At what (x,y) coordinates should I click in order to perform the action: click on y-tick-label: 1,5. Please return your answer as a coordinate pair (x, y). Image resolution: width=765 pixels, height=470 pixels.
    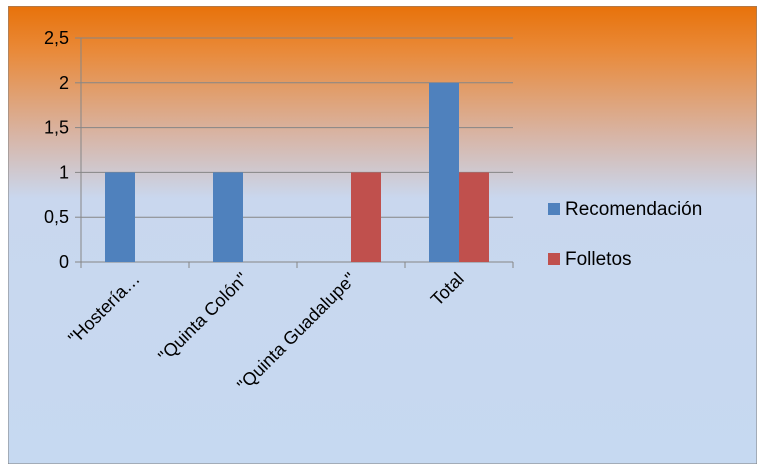
    Looking at the image, I should click on (56, 128).